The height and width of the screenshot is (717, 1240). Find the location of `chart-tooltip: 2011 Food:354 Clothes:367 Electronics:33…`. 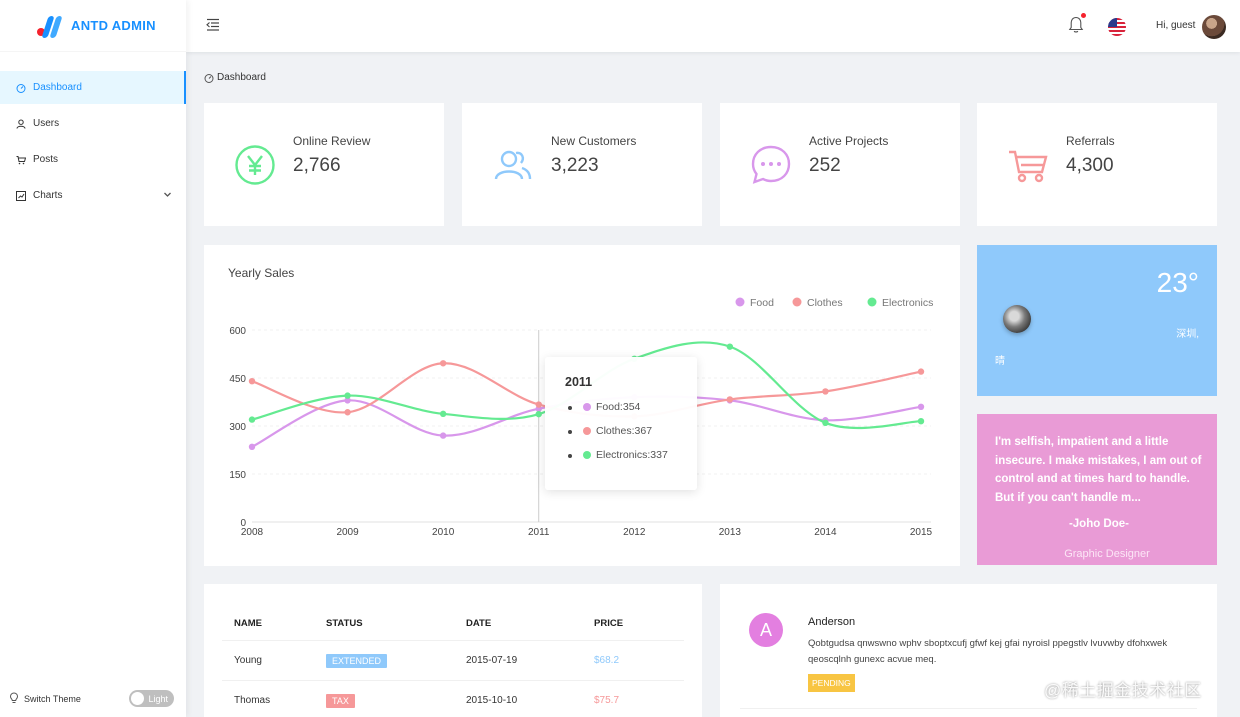

chart-tooltip: 2011 Food:354 Clothes:367 Electronics:33… is located at coordinates (621, 423).